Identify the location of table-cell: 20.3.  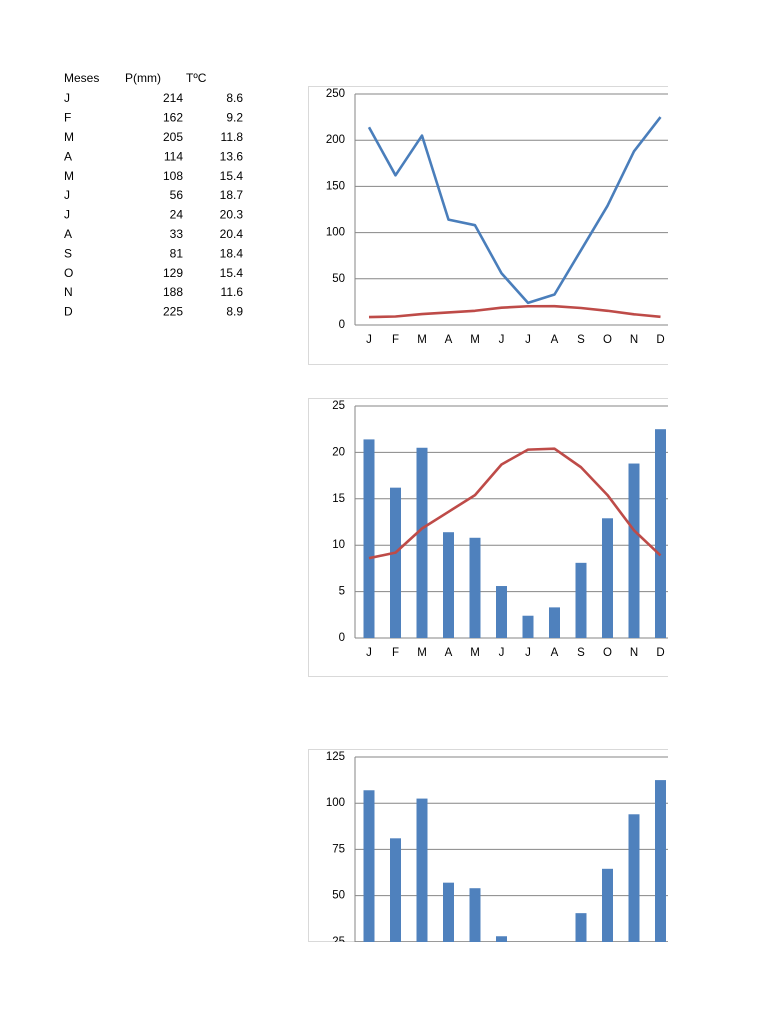
(232, 215).